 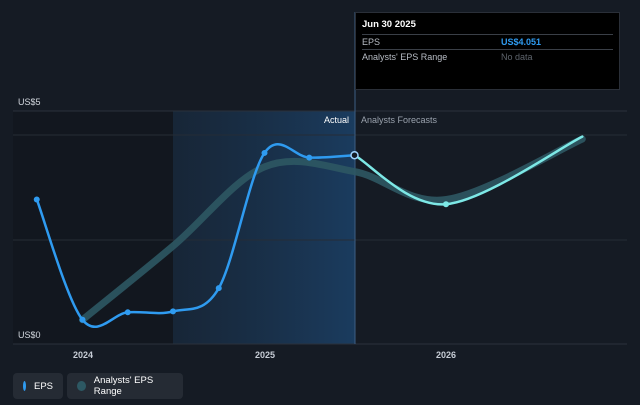 I want to click on legend-analysts-range: Analysts' EPS Range, so click(x=125, y=386).